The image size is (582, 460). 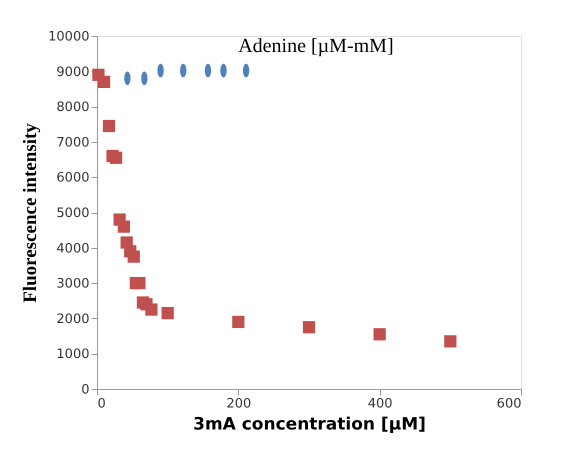 What do you see at coordinates (73, 213) in the screenshot?
I see `y-tick-label: 5000` at bounding box center [73, 213].